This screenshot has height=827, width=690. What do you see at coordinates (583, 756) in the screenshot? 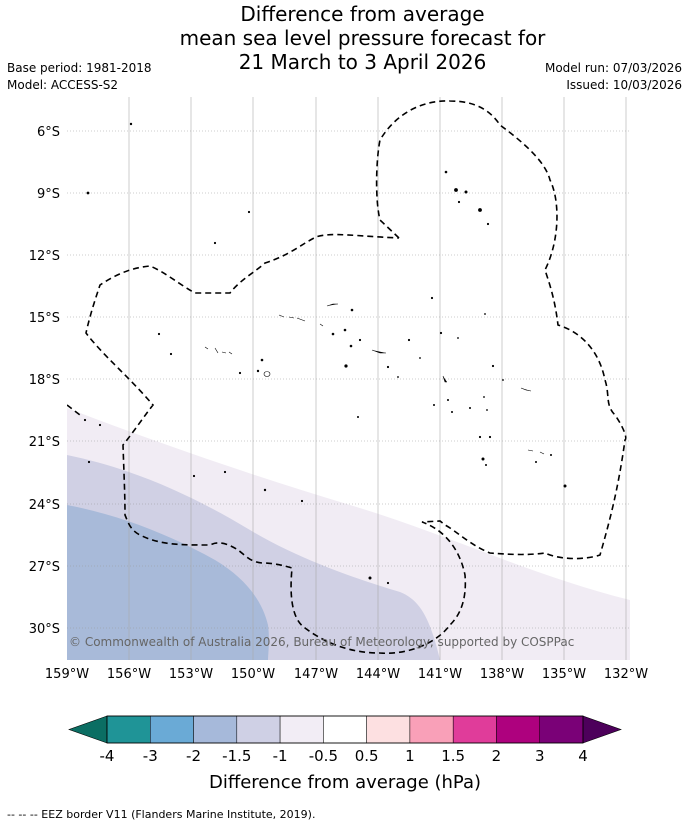
I see `colorbar-tick-label: 4` at bounding box center [583, 756].